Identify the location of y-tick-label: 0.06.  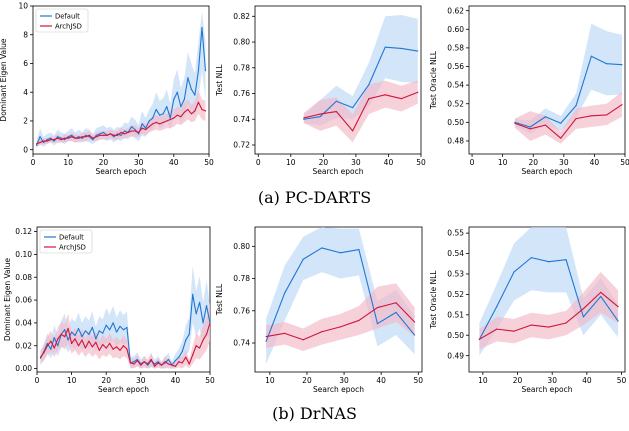
(23, 300).